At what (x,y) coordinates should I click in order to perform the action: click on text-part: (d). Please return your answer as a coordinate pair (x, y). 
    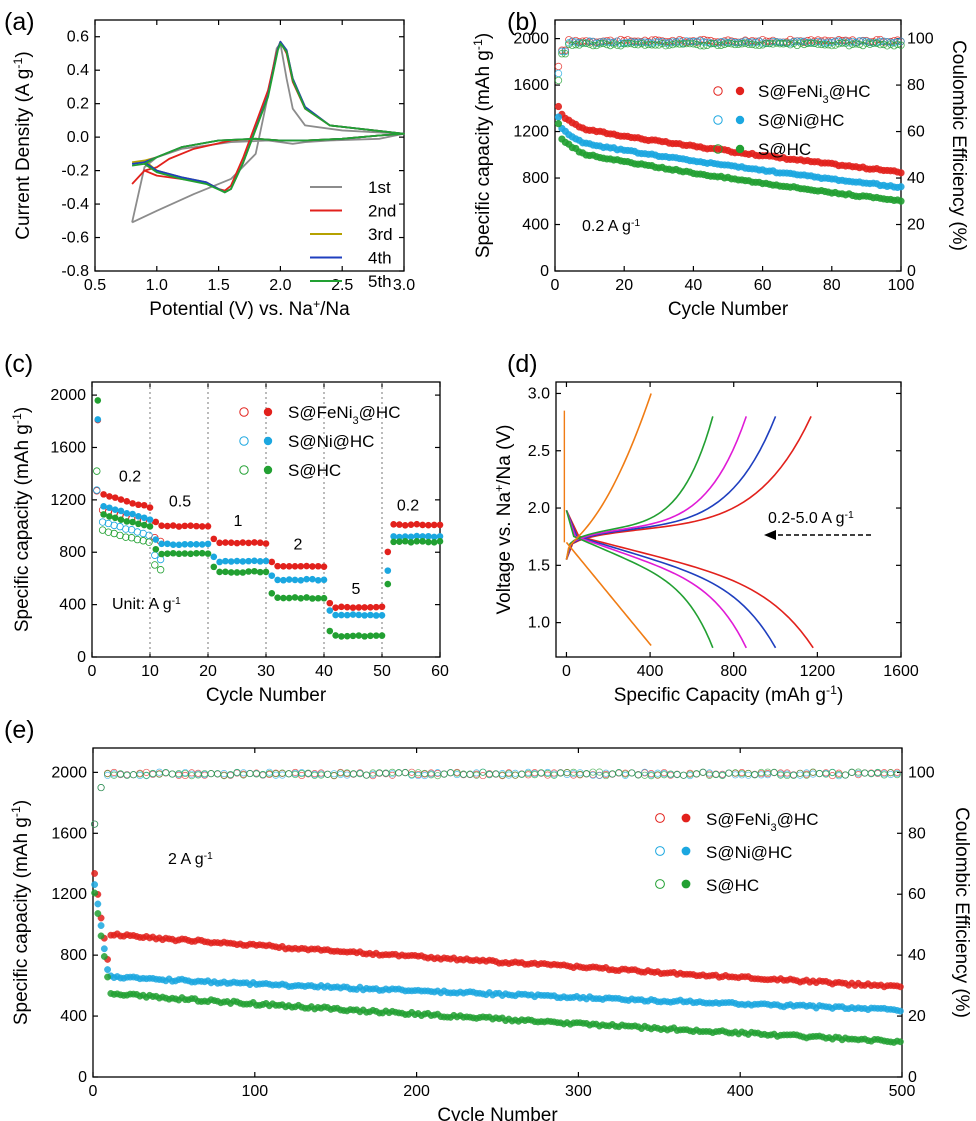
    Looking at the image, I should click on (522, 364).